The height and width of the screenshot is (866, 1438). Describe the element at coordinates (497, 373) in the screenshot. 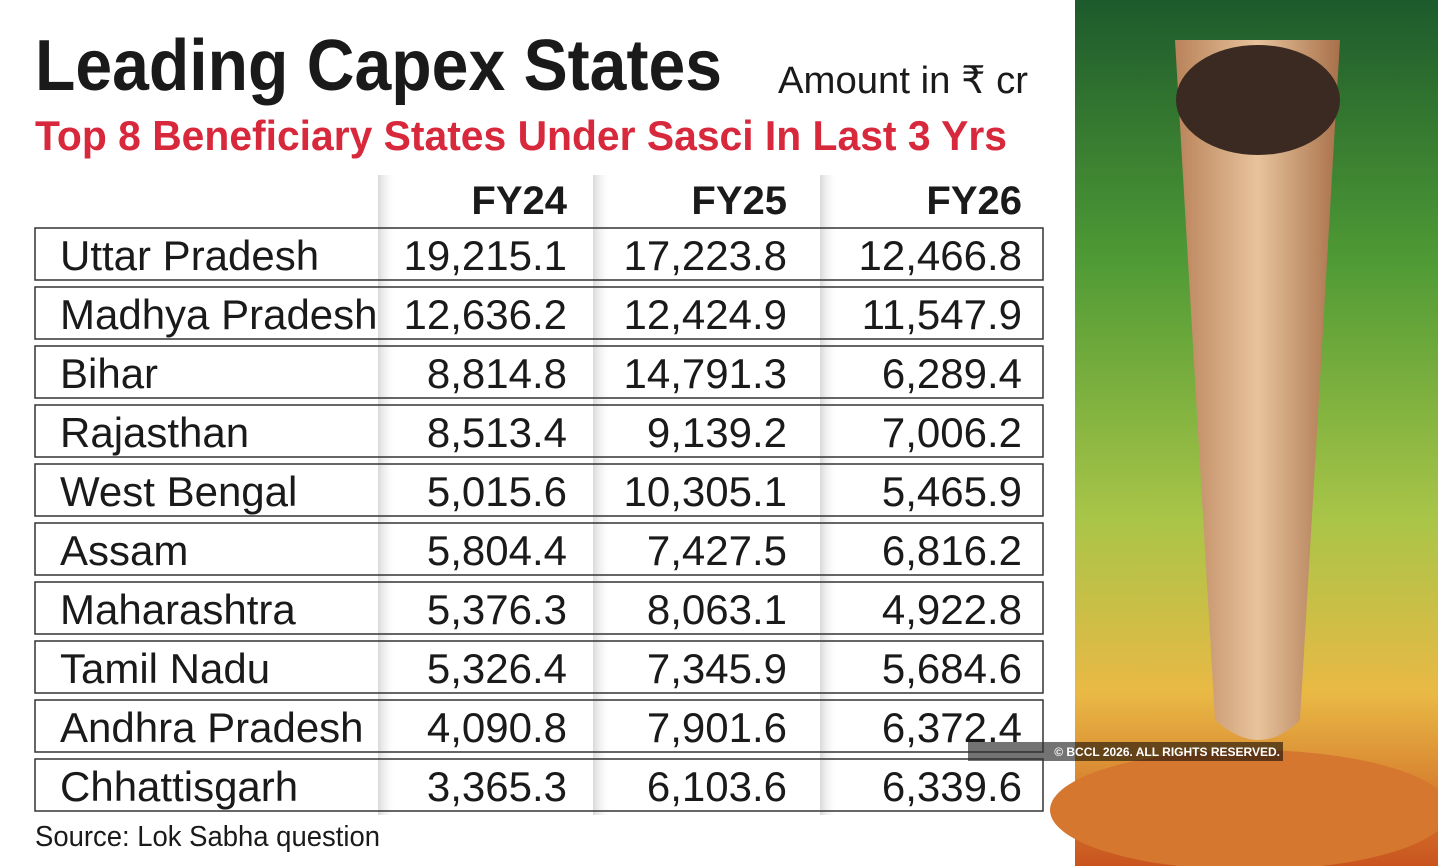

I see `cell-value: 8,814.8` at that location.